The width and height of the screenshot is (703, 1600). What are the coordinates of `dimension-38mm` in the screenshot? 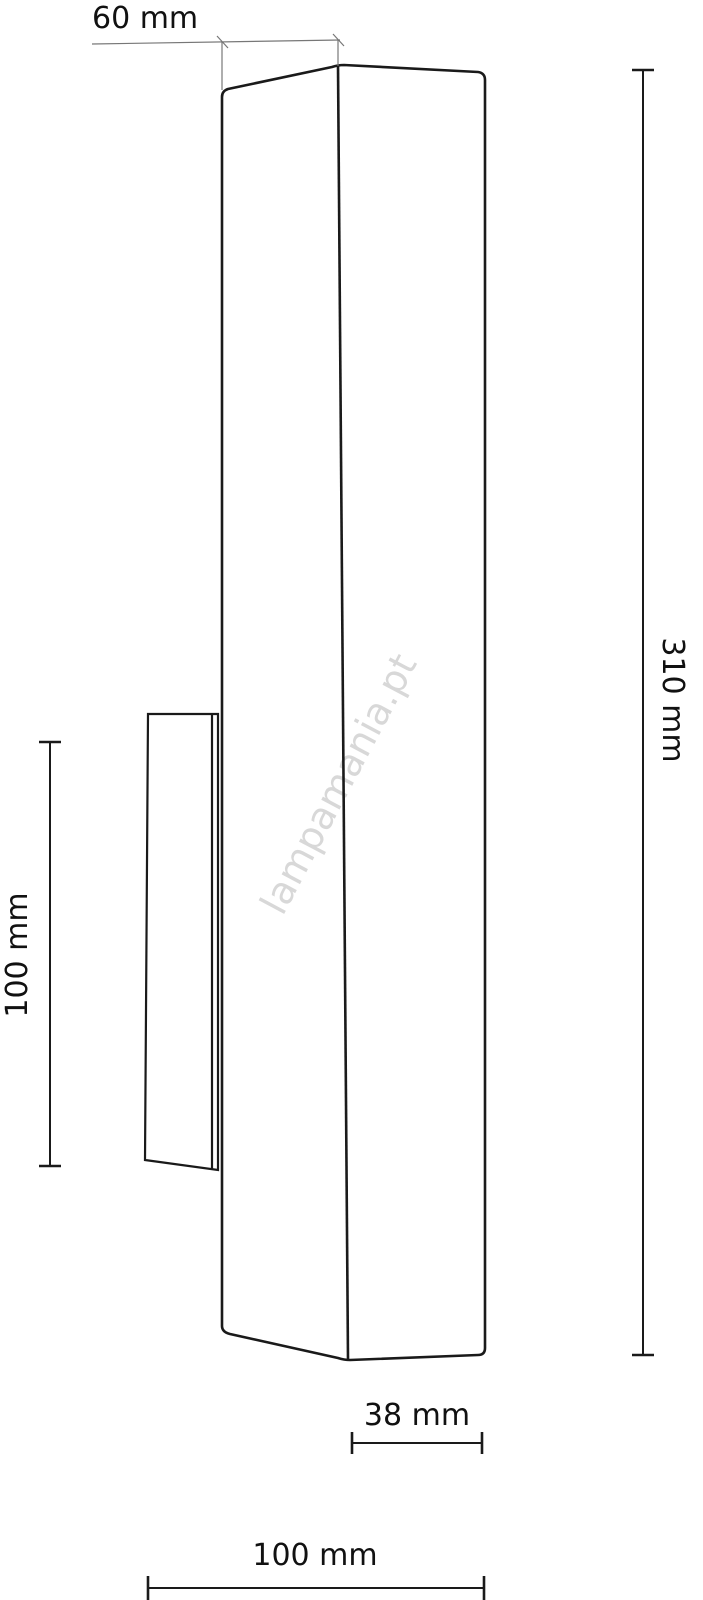 It's located at (417, 1443).